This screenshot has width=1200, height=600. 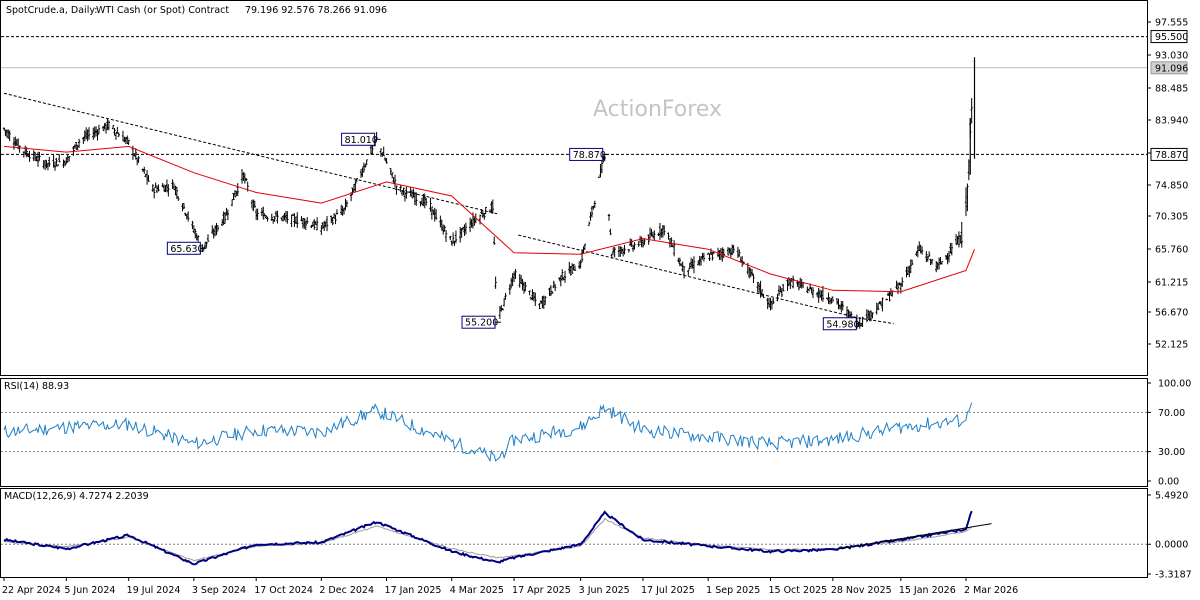 I want to click on callout-label: 65.630, so click(x=186, y=249).